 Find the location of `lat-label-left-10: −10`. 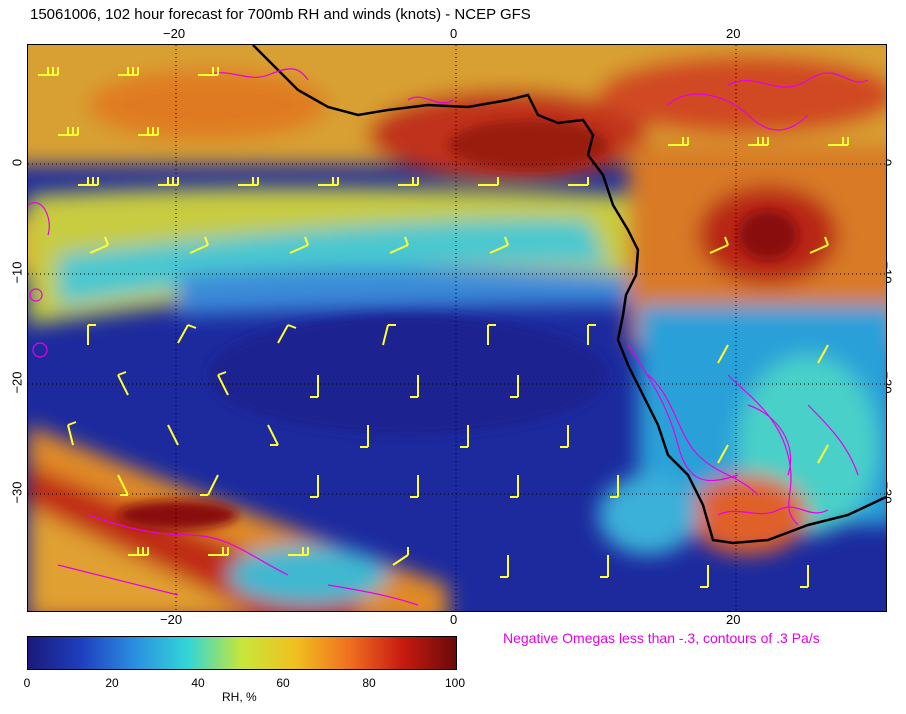

lat-label-left-10: −10 is located at coordinates (17, 272).